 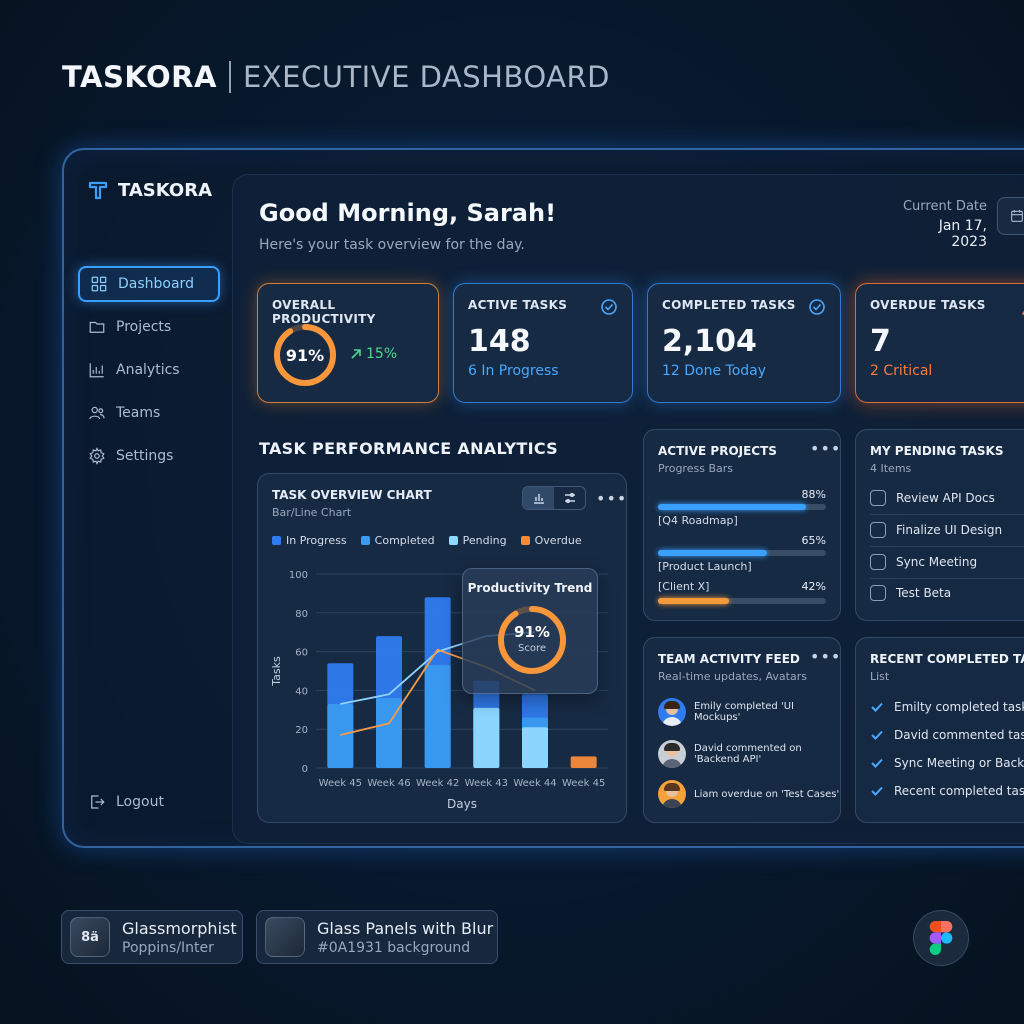 I want to click on recent-task-item: David commented tasks, so click(x=947, y=735).